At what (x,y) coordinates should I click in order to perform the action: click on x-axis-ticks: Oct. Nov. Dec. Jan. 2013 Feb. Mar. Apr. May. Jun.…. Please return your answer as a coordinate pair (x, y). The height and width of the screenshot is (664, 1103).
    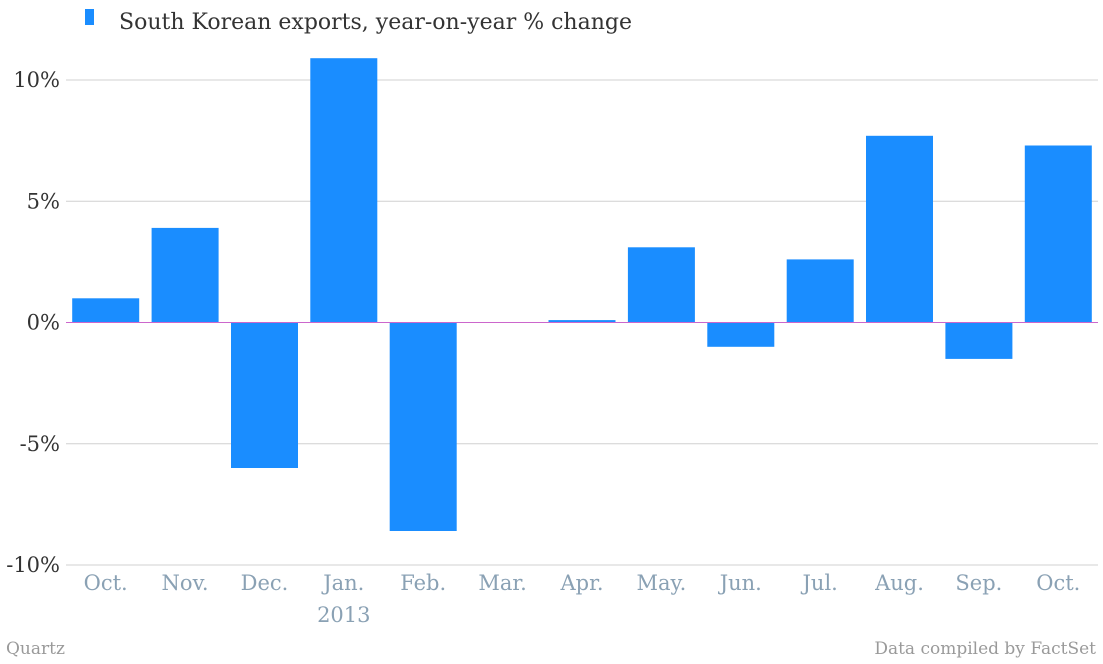
    Looking at the image, I should click on (582, 599).